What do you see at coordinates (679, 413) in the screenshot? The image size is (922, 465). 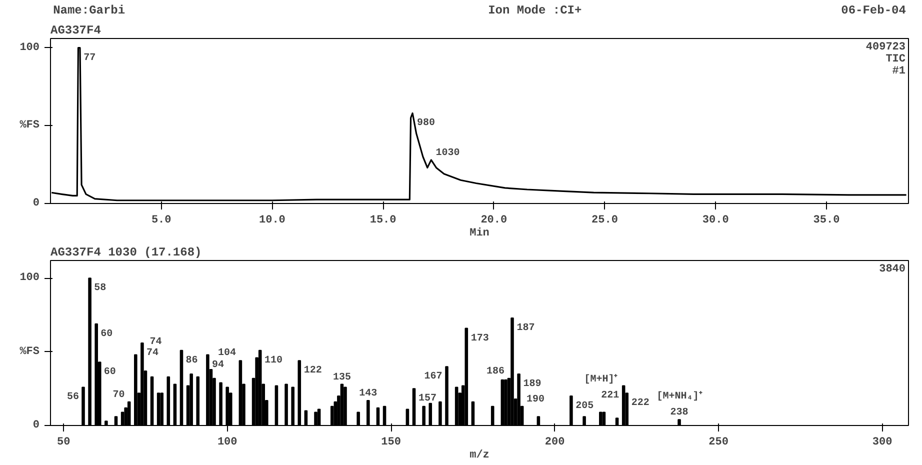 I see `annotation: 238` at bounding box center [679, 413].